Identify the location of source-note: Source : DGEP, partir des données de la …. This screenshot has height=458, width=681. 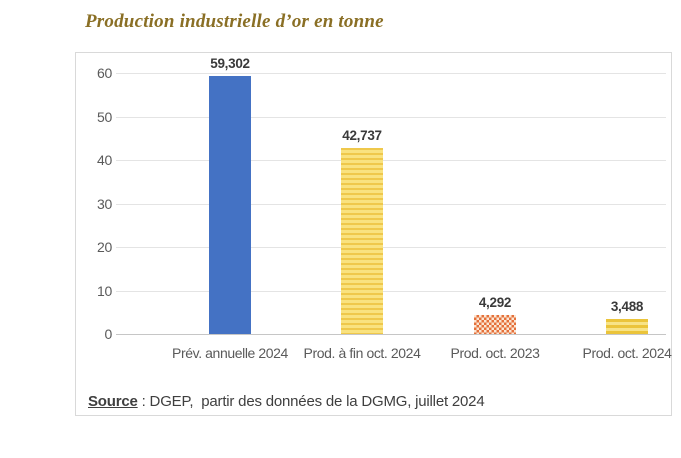
(286, 401).